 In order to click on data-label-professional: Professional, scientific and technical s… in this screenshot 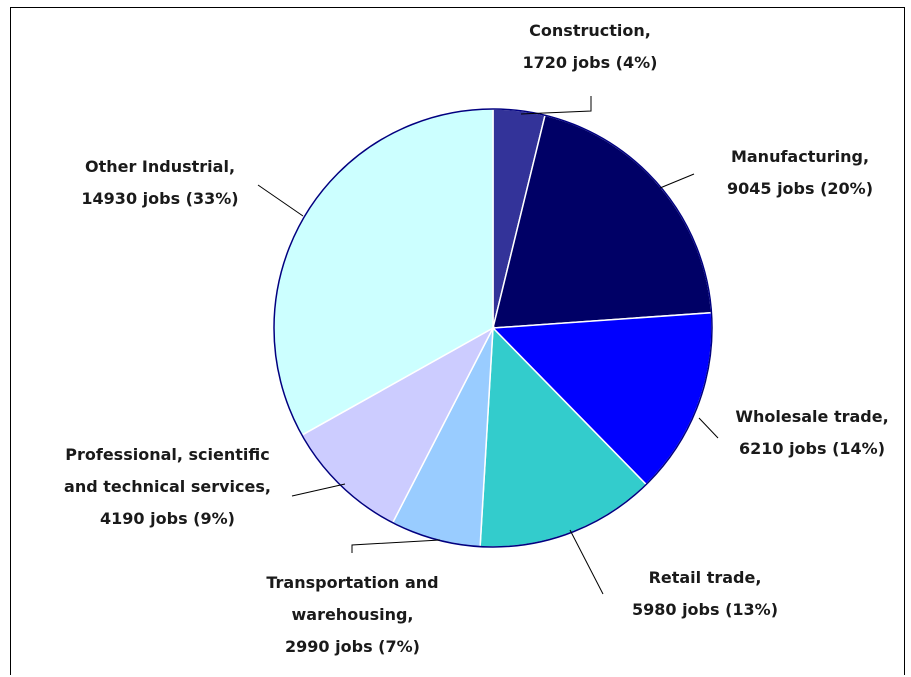, I will do `click(167, 487)`.